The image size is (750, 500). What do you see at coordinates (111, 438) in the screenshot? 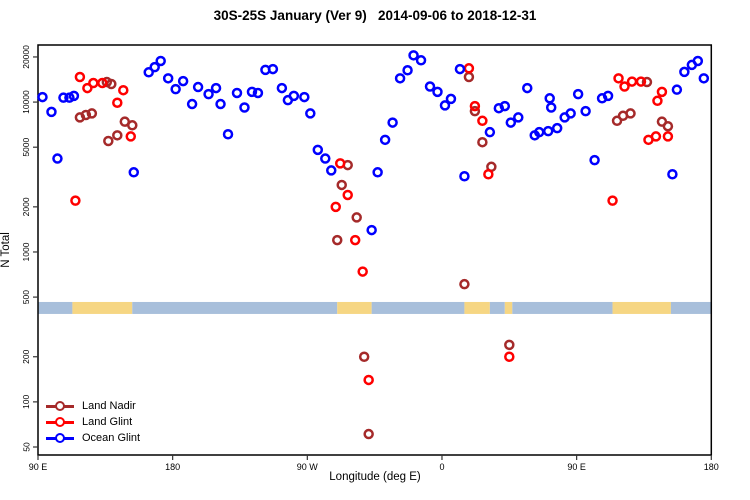
I see `legend-label: Ocean Glint` at bounding box center [111, 438].